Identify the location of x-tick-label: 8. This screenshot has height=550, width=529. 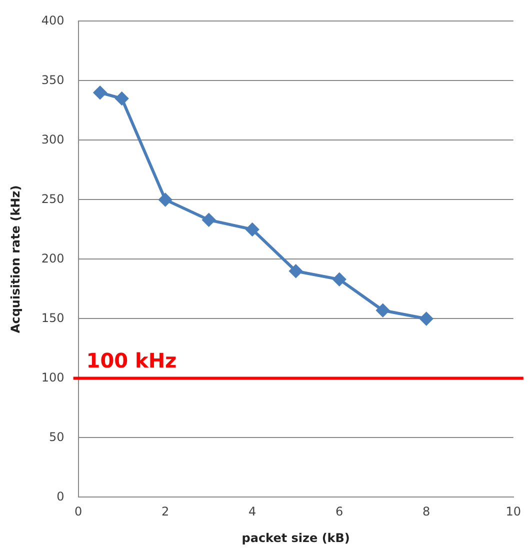
(426, 511).